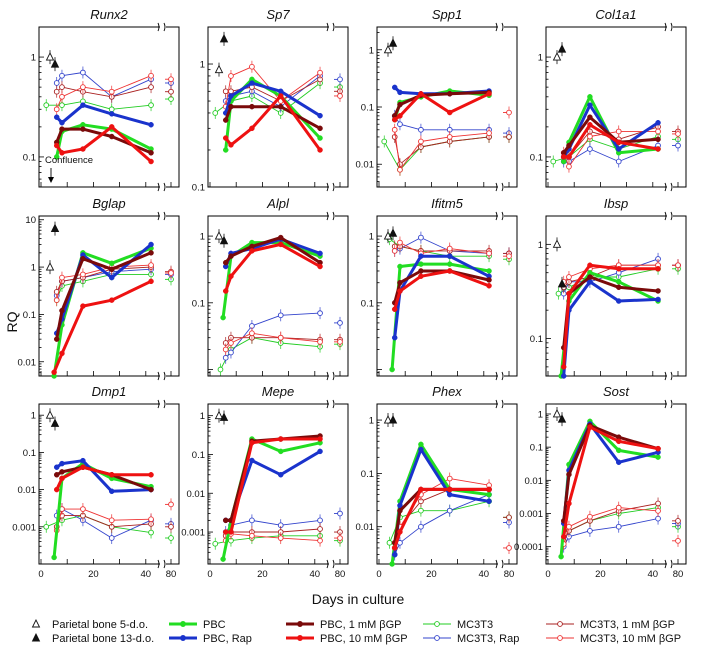  Describe the element at coordinates (437, 482) in the screenshot. I see `panel-phex: Phex 0.01 0.1 1 0 20 40 80` at that location.